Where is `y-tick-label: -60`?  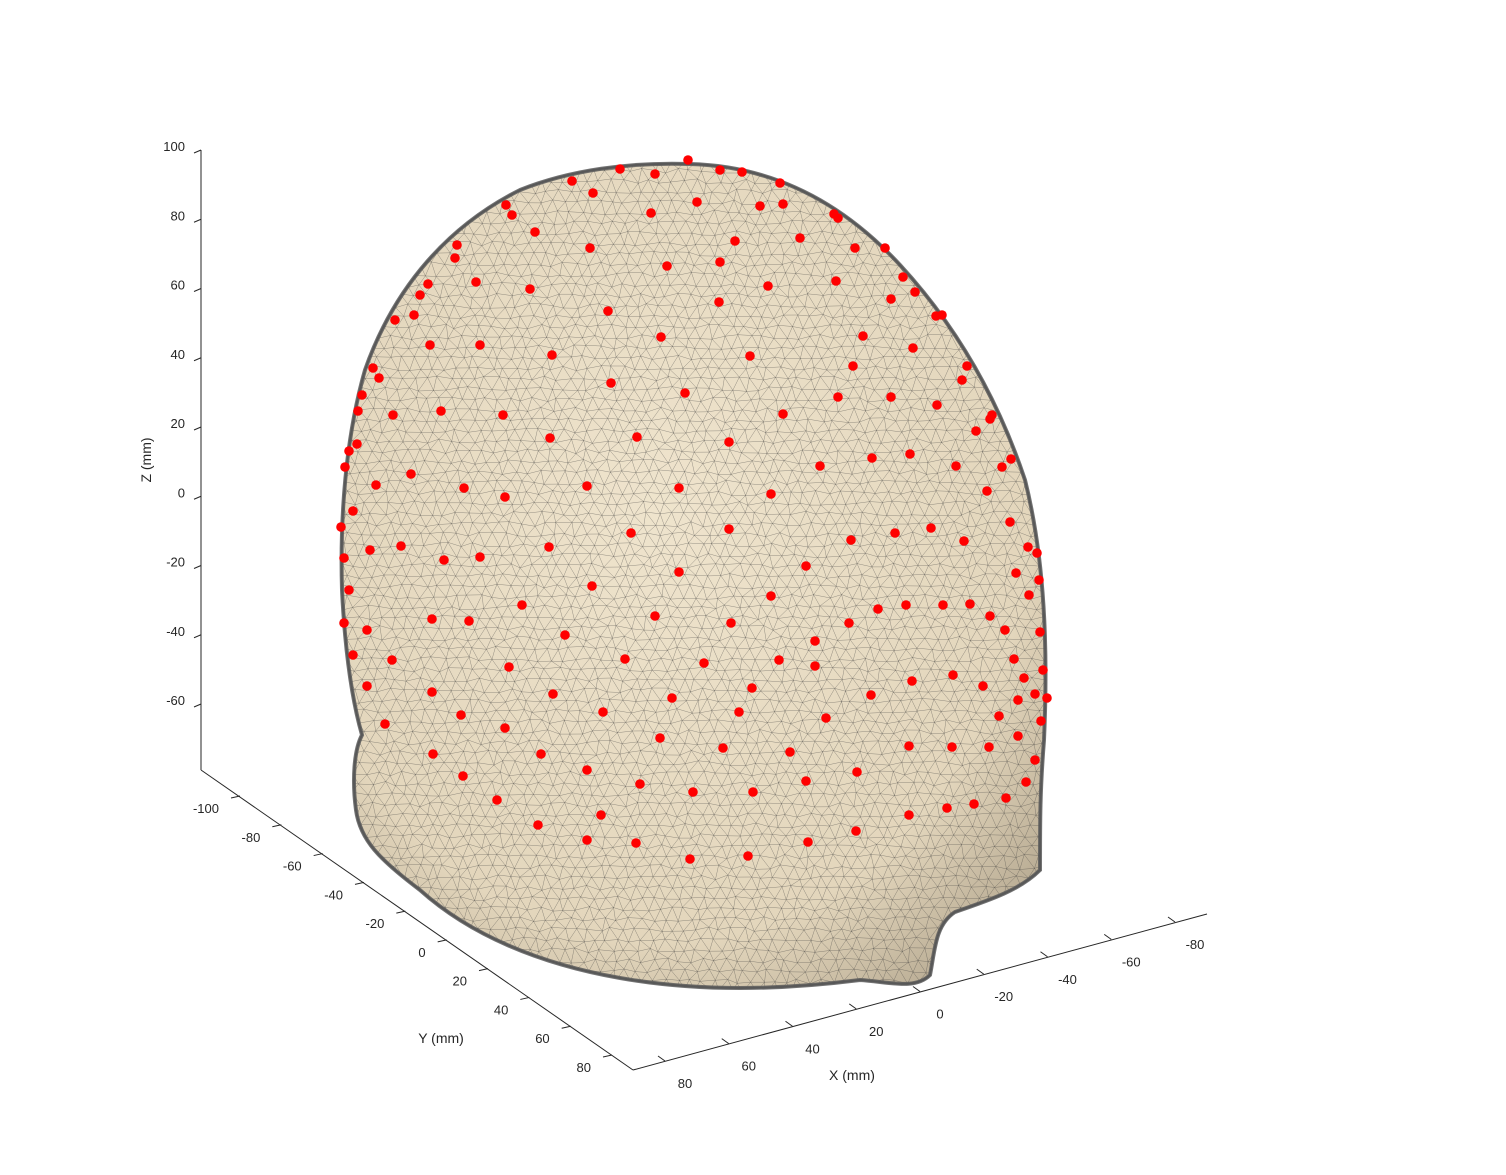 y-tick-label: -60 is located at coordinates (292, 866).